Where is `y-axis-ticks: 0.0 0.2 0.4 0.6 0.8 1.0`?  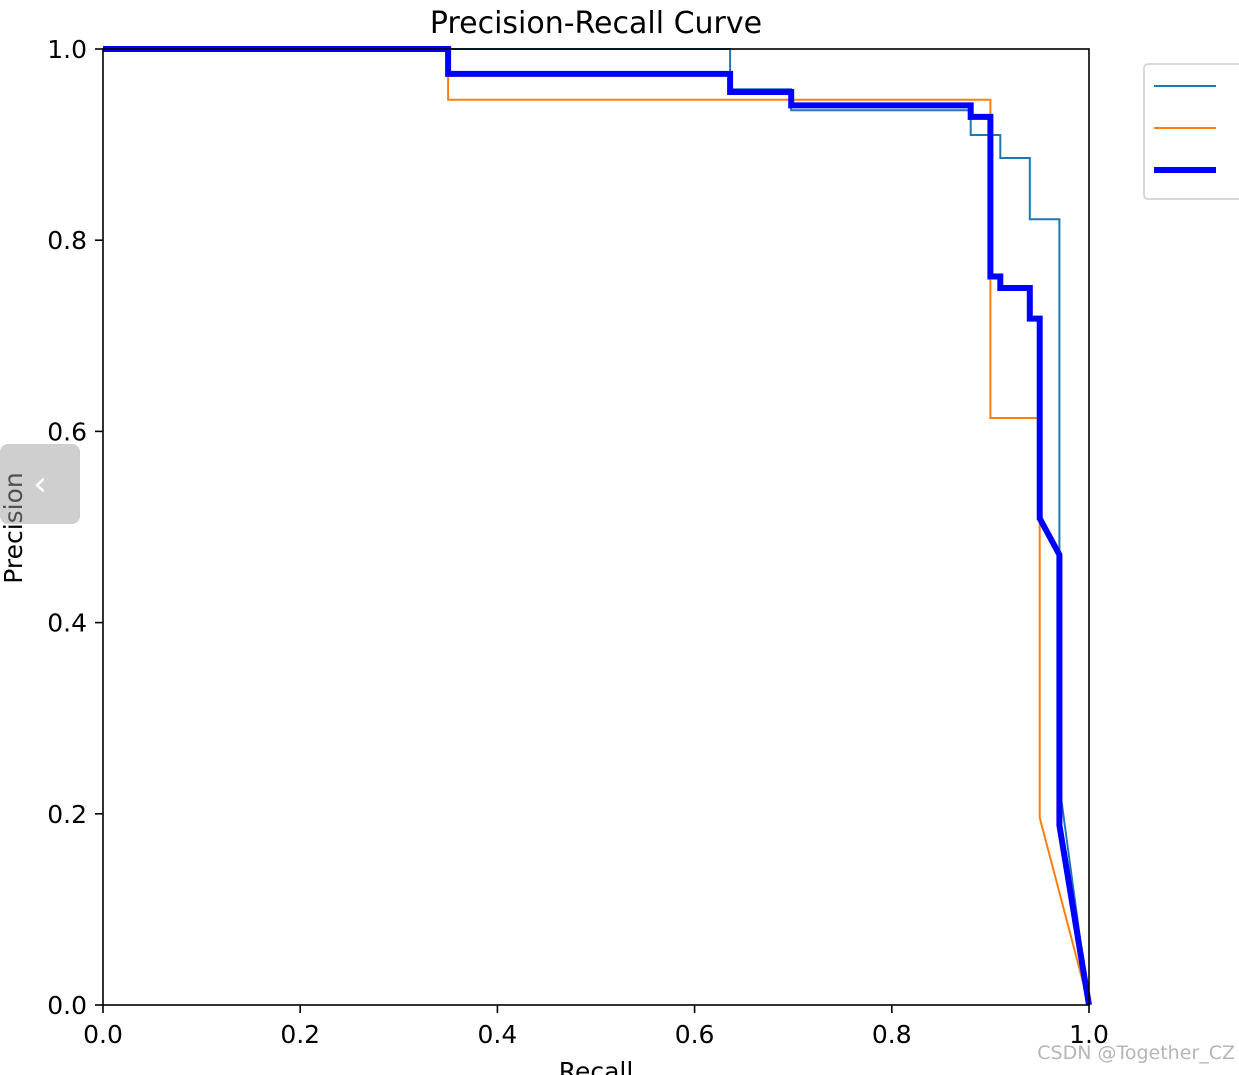
y-axis-ticks: 0.0 0.2 0.4 0.6 0.8 1.0 is located at coordinates (75, 527).